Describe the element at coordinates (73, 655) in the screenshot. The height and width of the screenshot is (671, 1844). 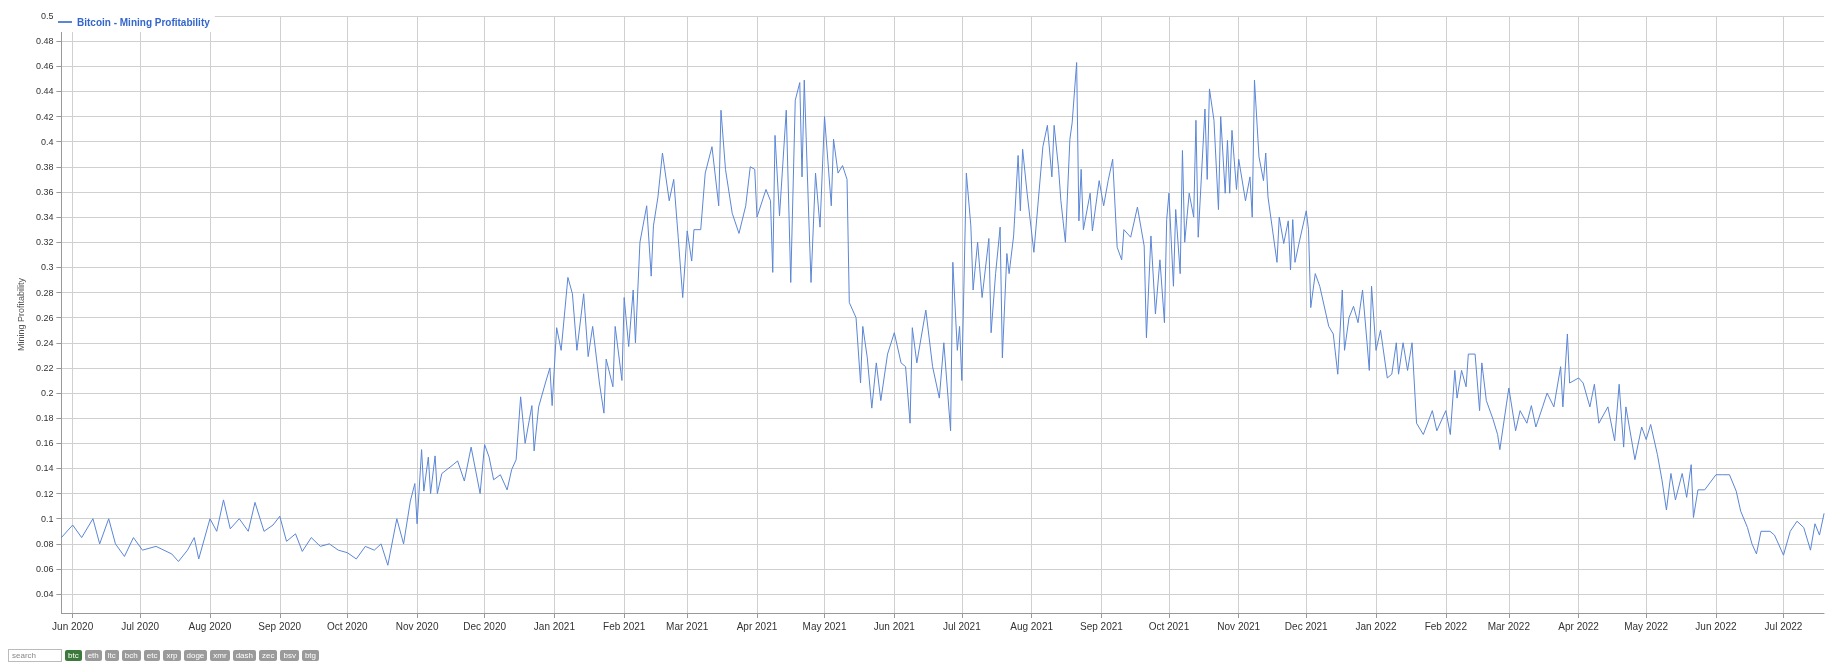
I see `coin-button: btc` at that location.